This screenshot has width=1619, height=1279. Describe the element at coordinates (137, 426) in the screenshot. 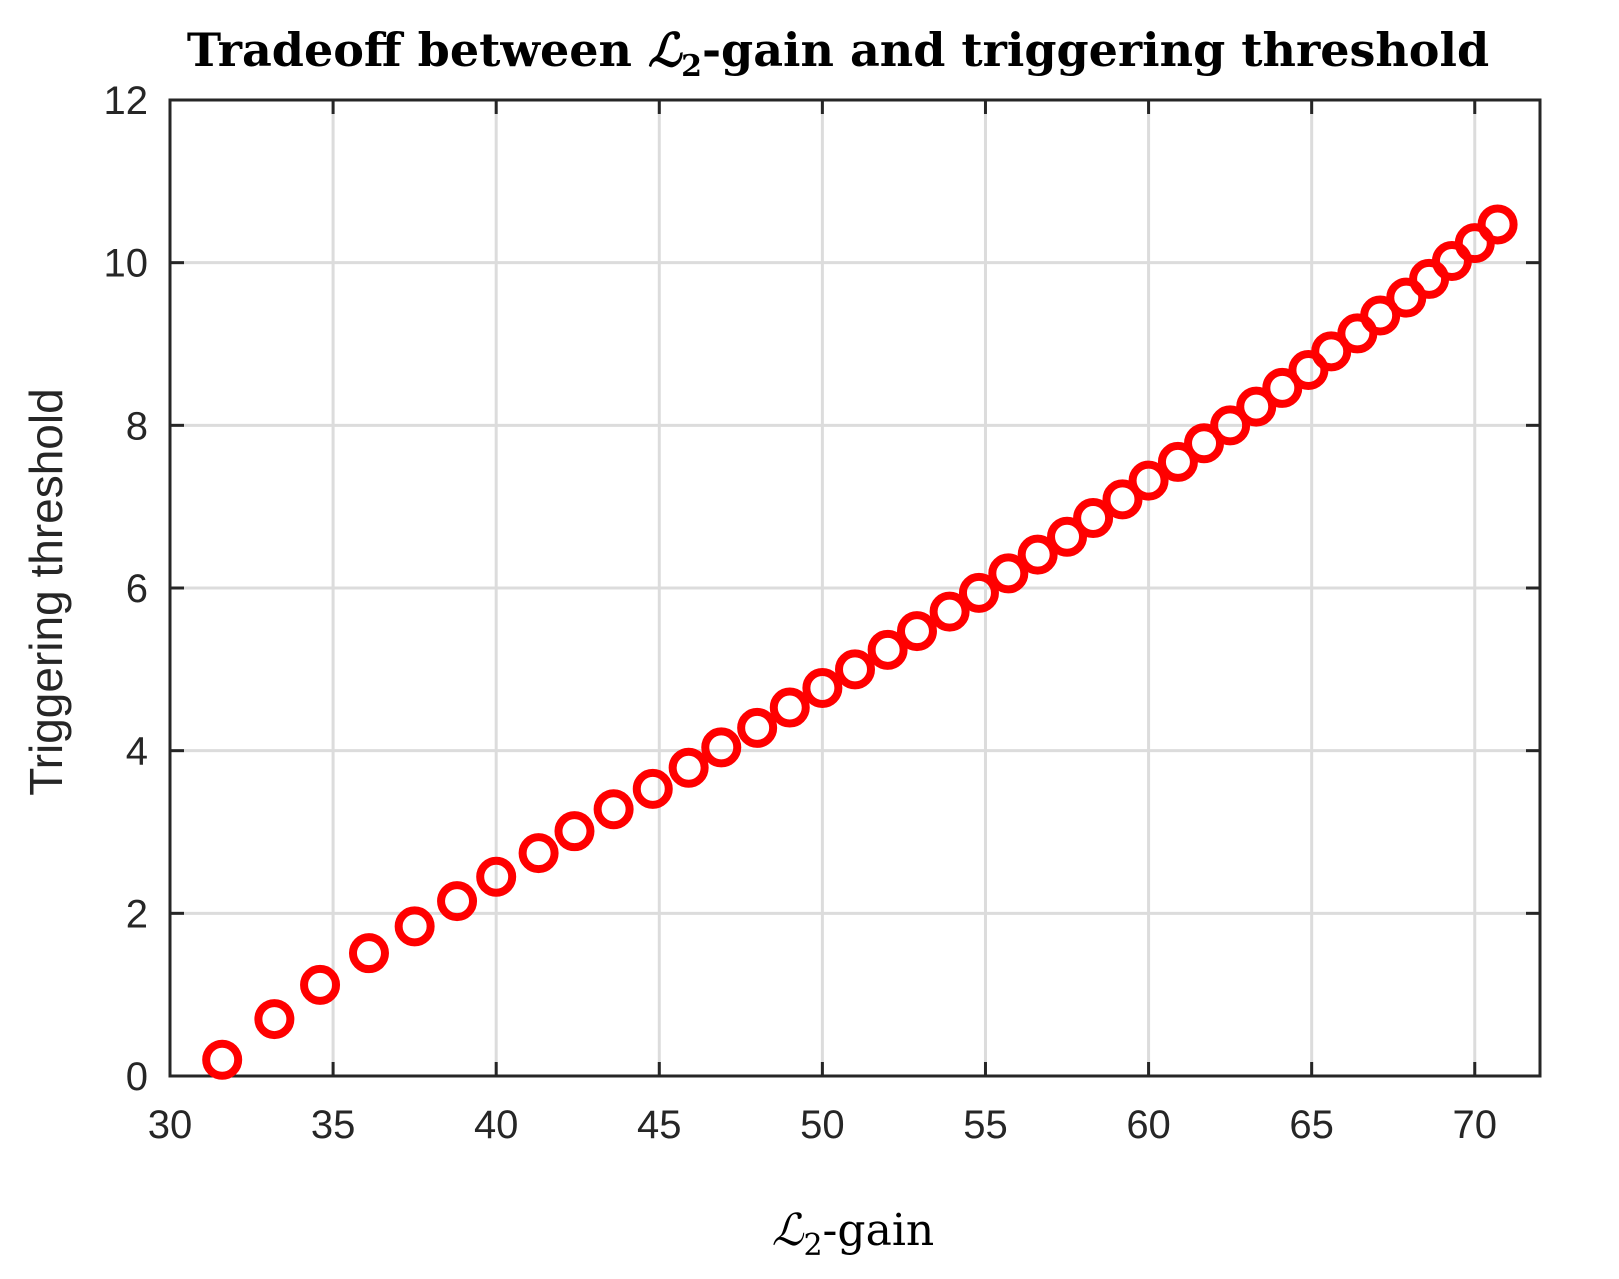

I see `y-tick-label: 8` at that location.